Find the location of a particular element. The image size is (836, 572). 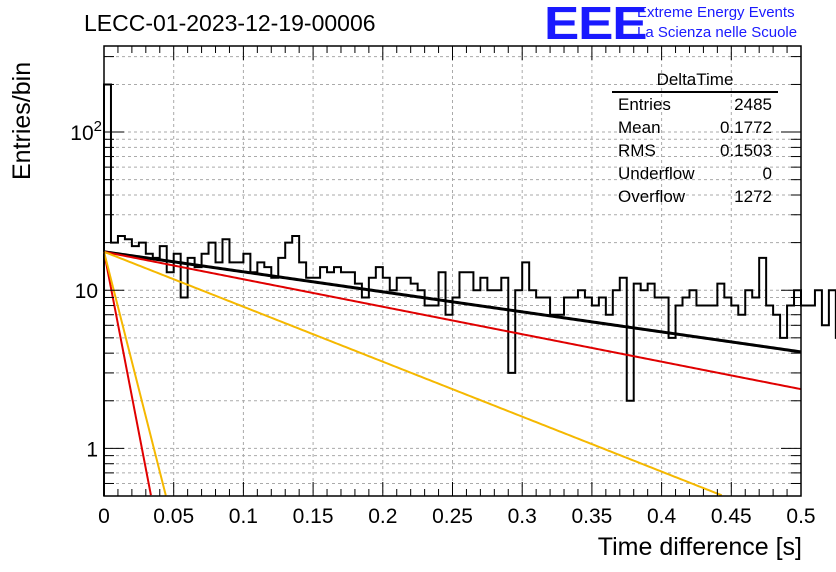

stats-label: Mean is located at coordinates (639, 127).